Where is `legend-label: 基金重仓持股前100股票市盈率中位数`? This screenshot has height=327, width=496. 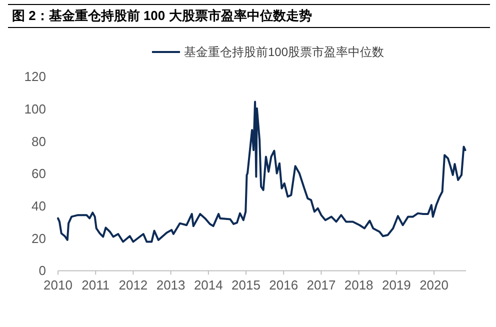
legend-label: 基金重仓持股前100股票市盈率中位数 is located at coordinates (284, 52).